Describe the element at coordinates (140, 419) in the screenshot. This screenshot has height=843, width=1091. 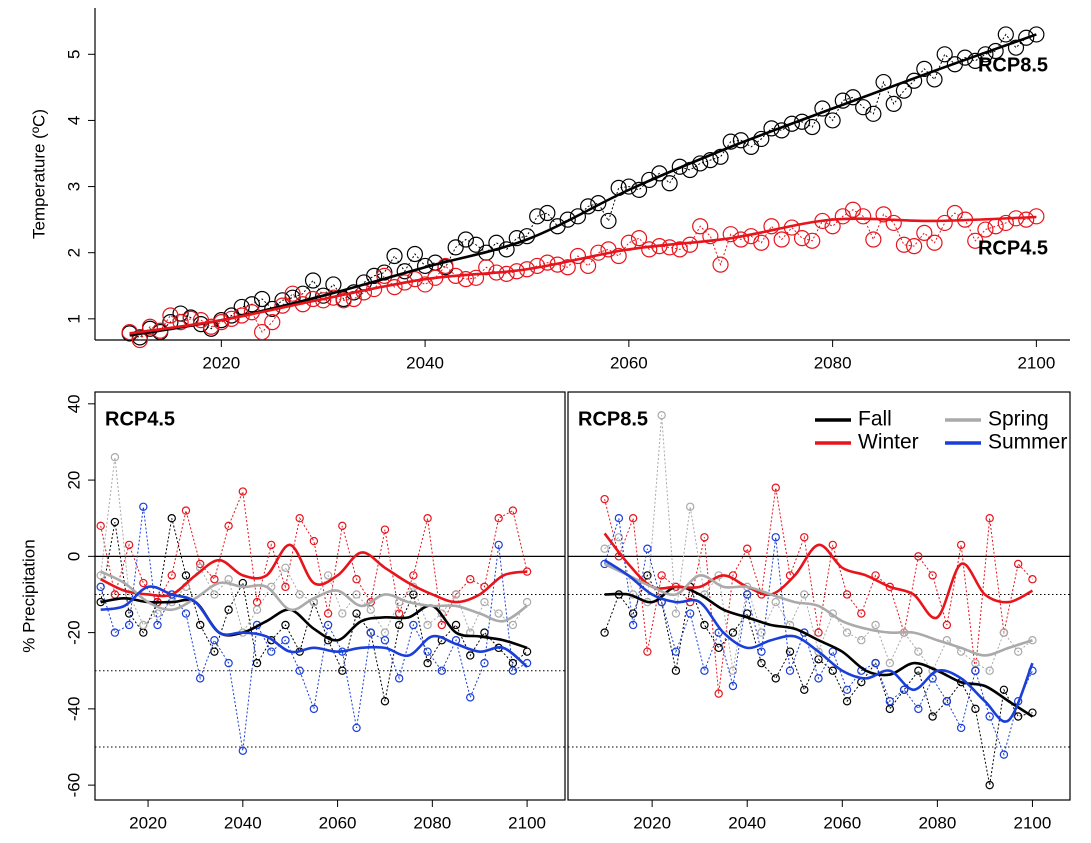
I see `panel-title: RCP4.5` at that location.